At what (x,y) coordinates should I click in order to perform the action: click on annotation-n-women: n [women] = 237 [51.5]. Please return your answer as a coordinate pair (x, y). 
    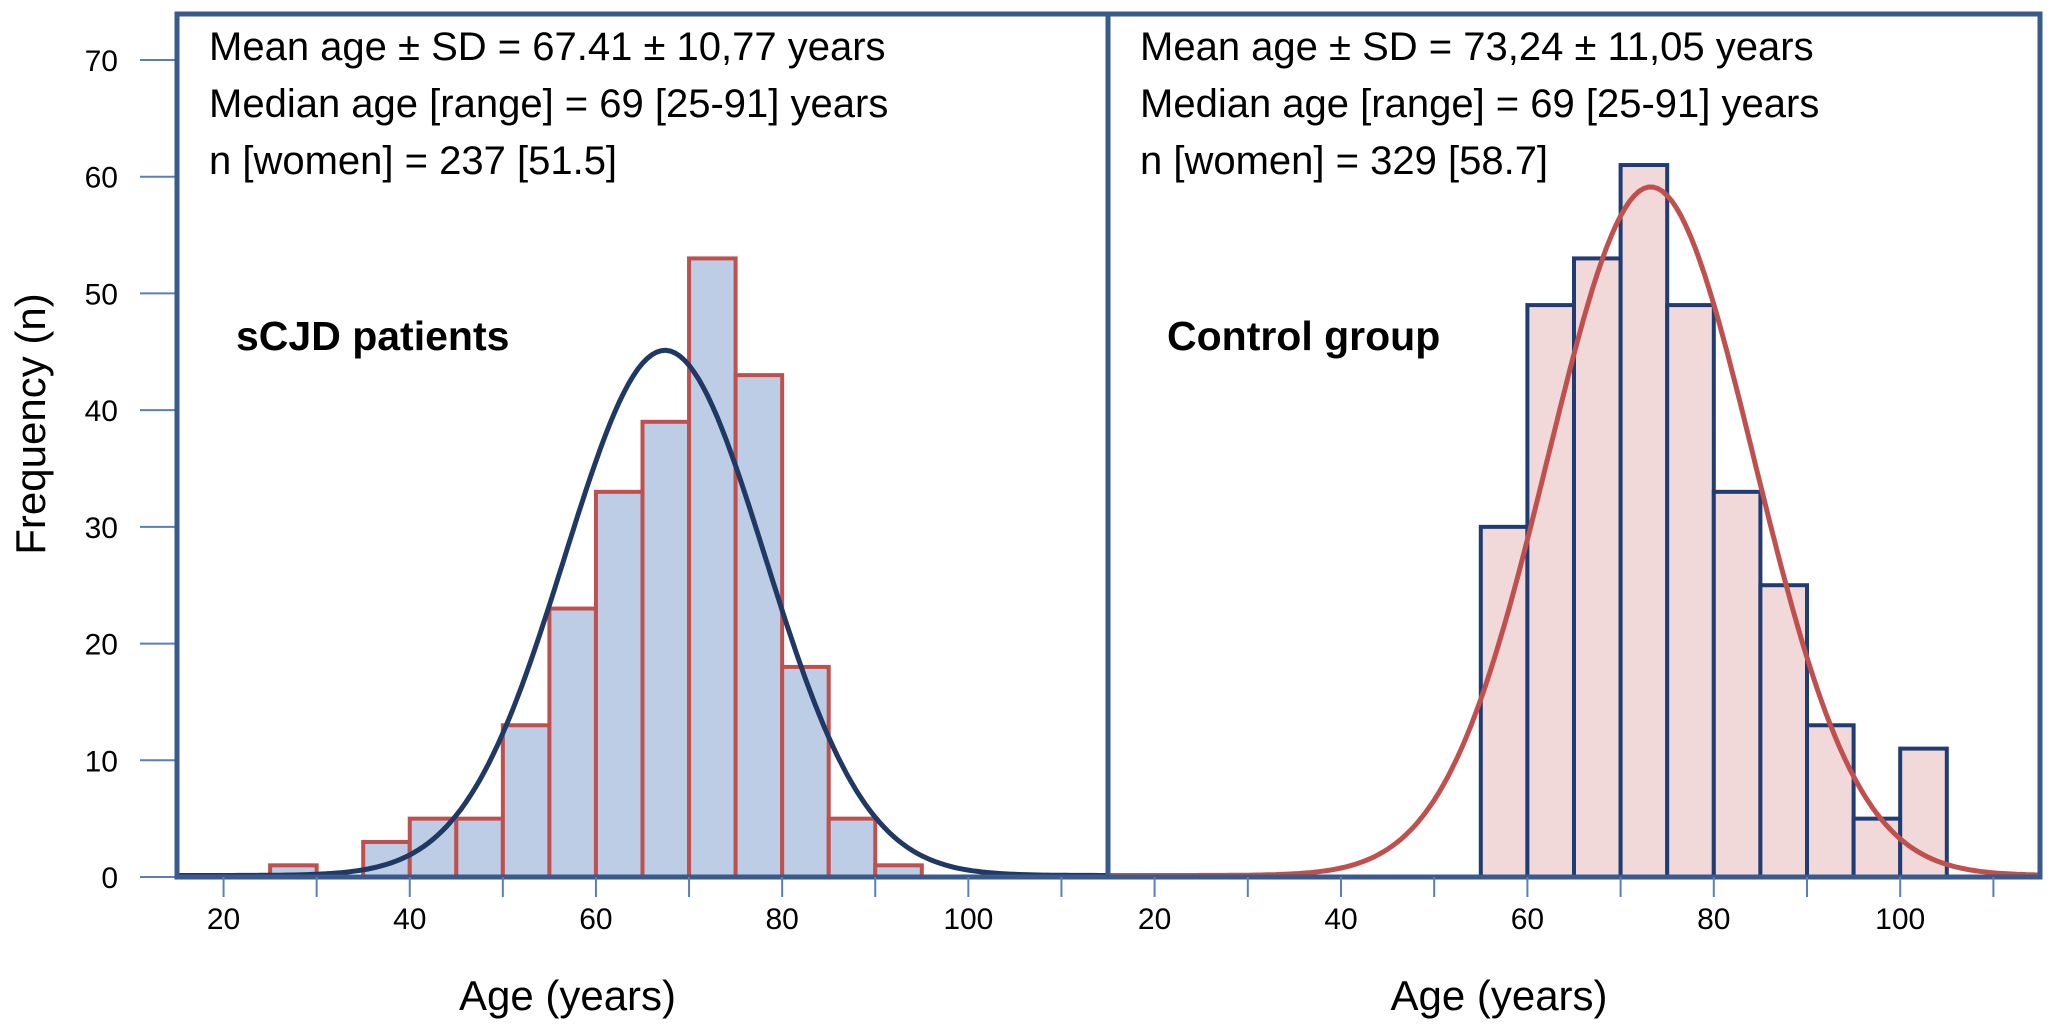
    Looking at the image, I should click on (413, 161).